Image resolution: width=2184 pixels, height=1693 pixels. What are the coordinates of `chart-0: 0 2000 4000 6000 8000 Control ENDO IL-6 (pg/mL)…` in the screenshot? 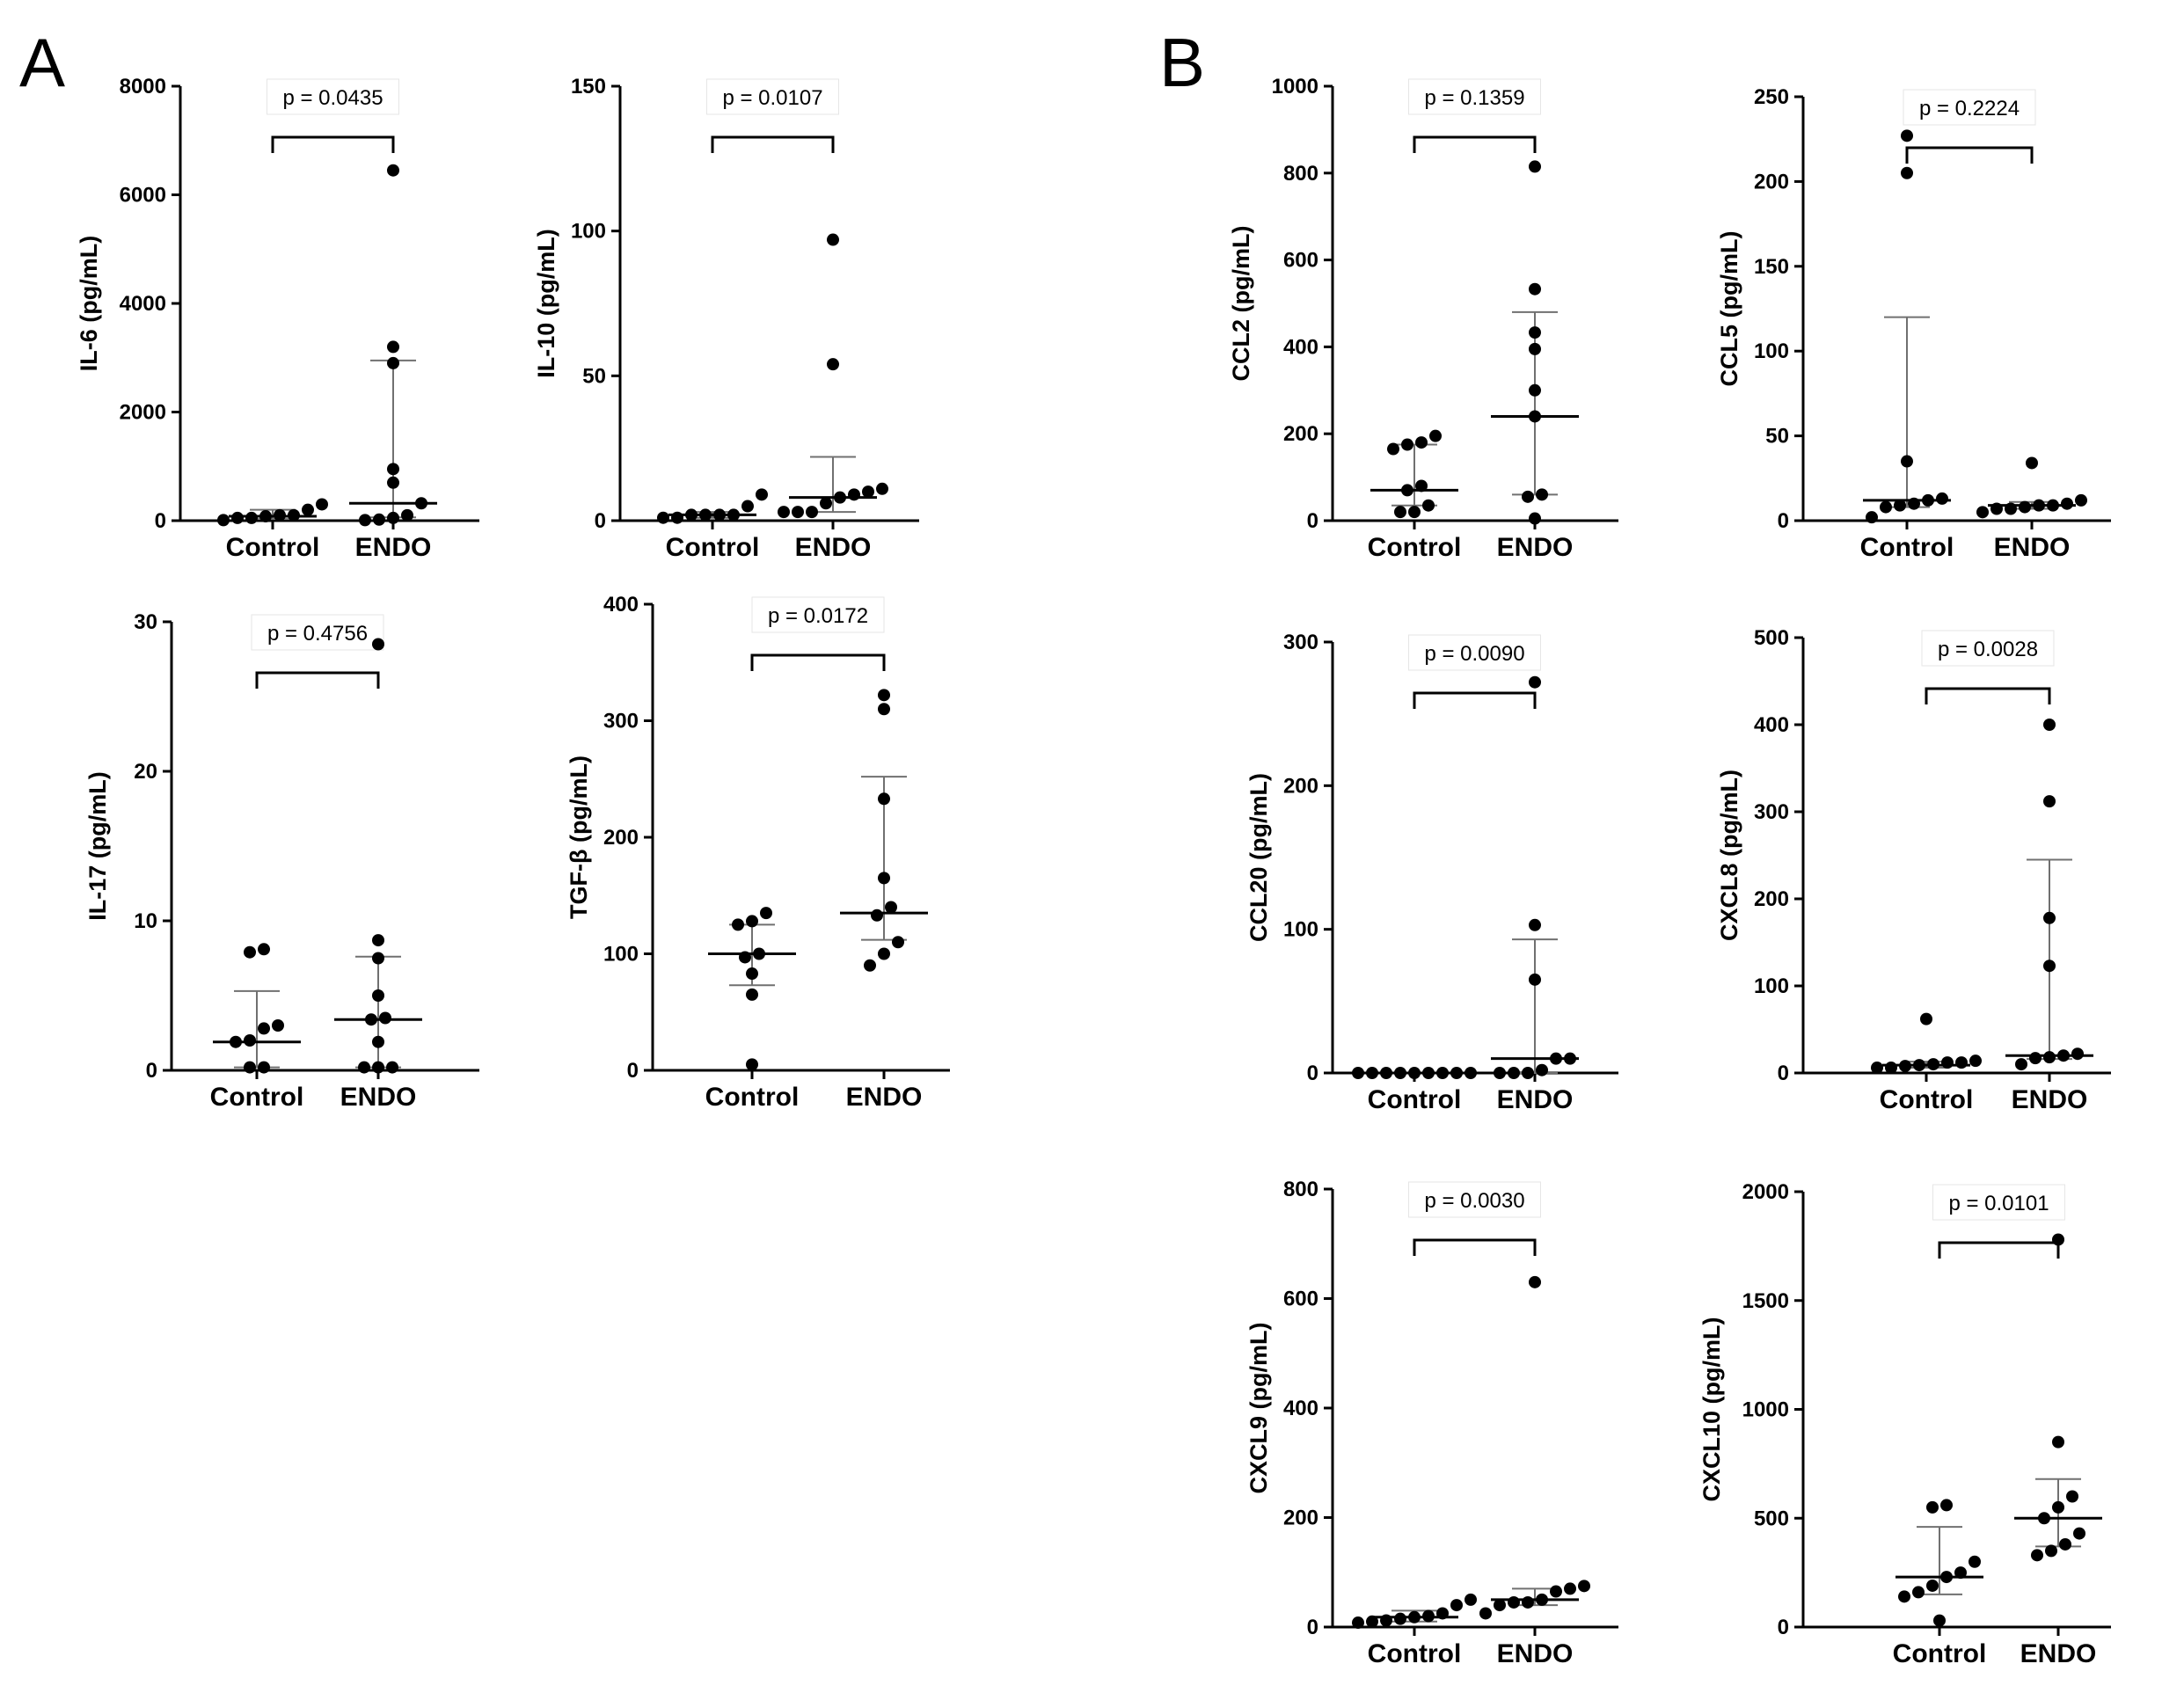 It's located at (277, 319).